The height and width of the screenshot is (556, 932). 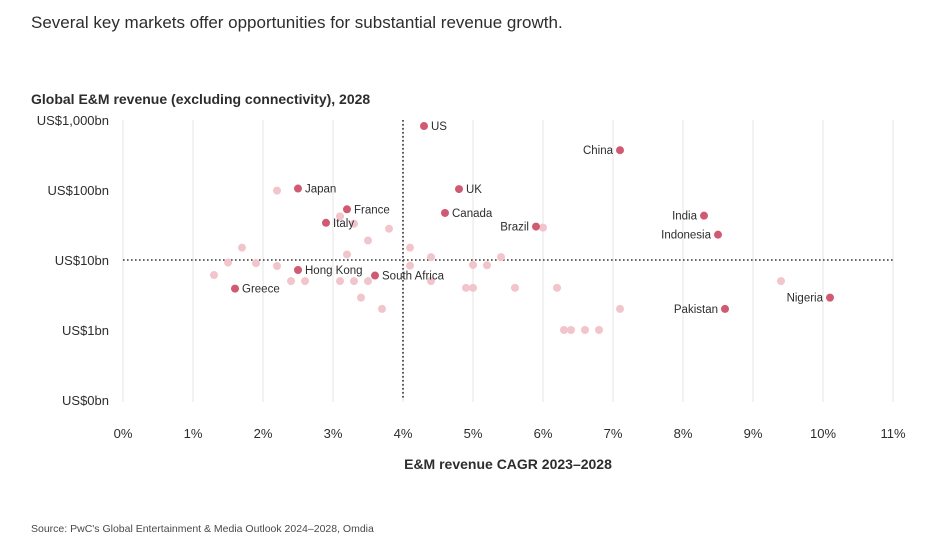 What do you see at coordinates (753, 433) in the screenshot?
I see `x-tick-label: 9%` at bounding box center [753, 433].